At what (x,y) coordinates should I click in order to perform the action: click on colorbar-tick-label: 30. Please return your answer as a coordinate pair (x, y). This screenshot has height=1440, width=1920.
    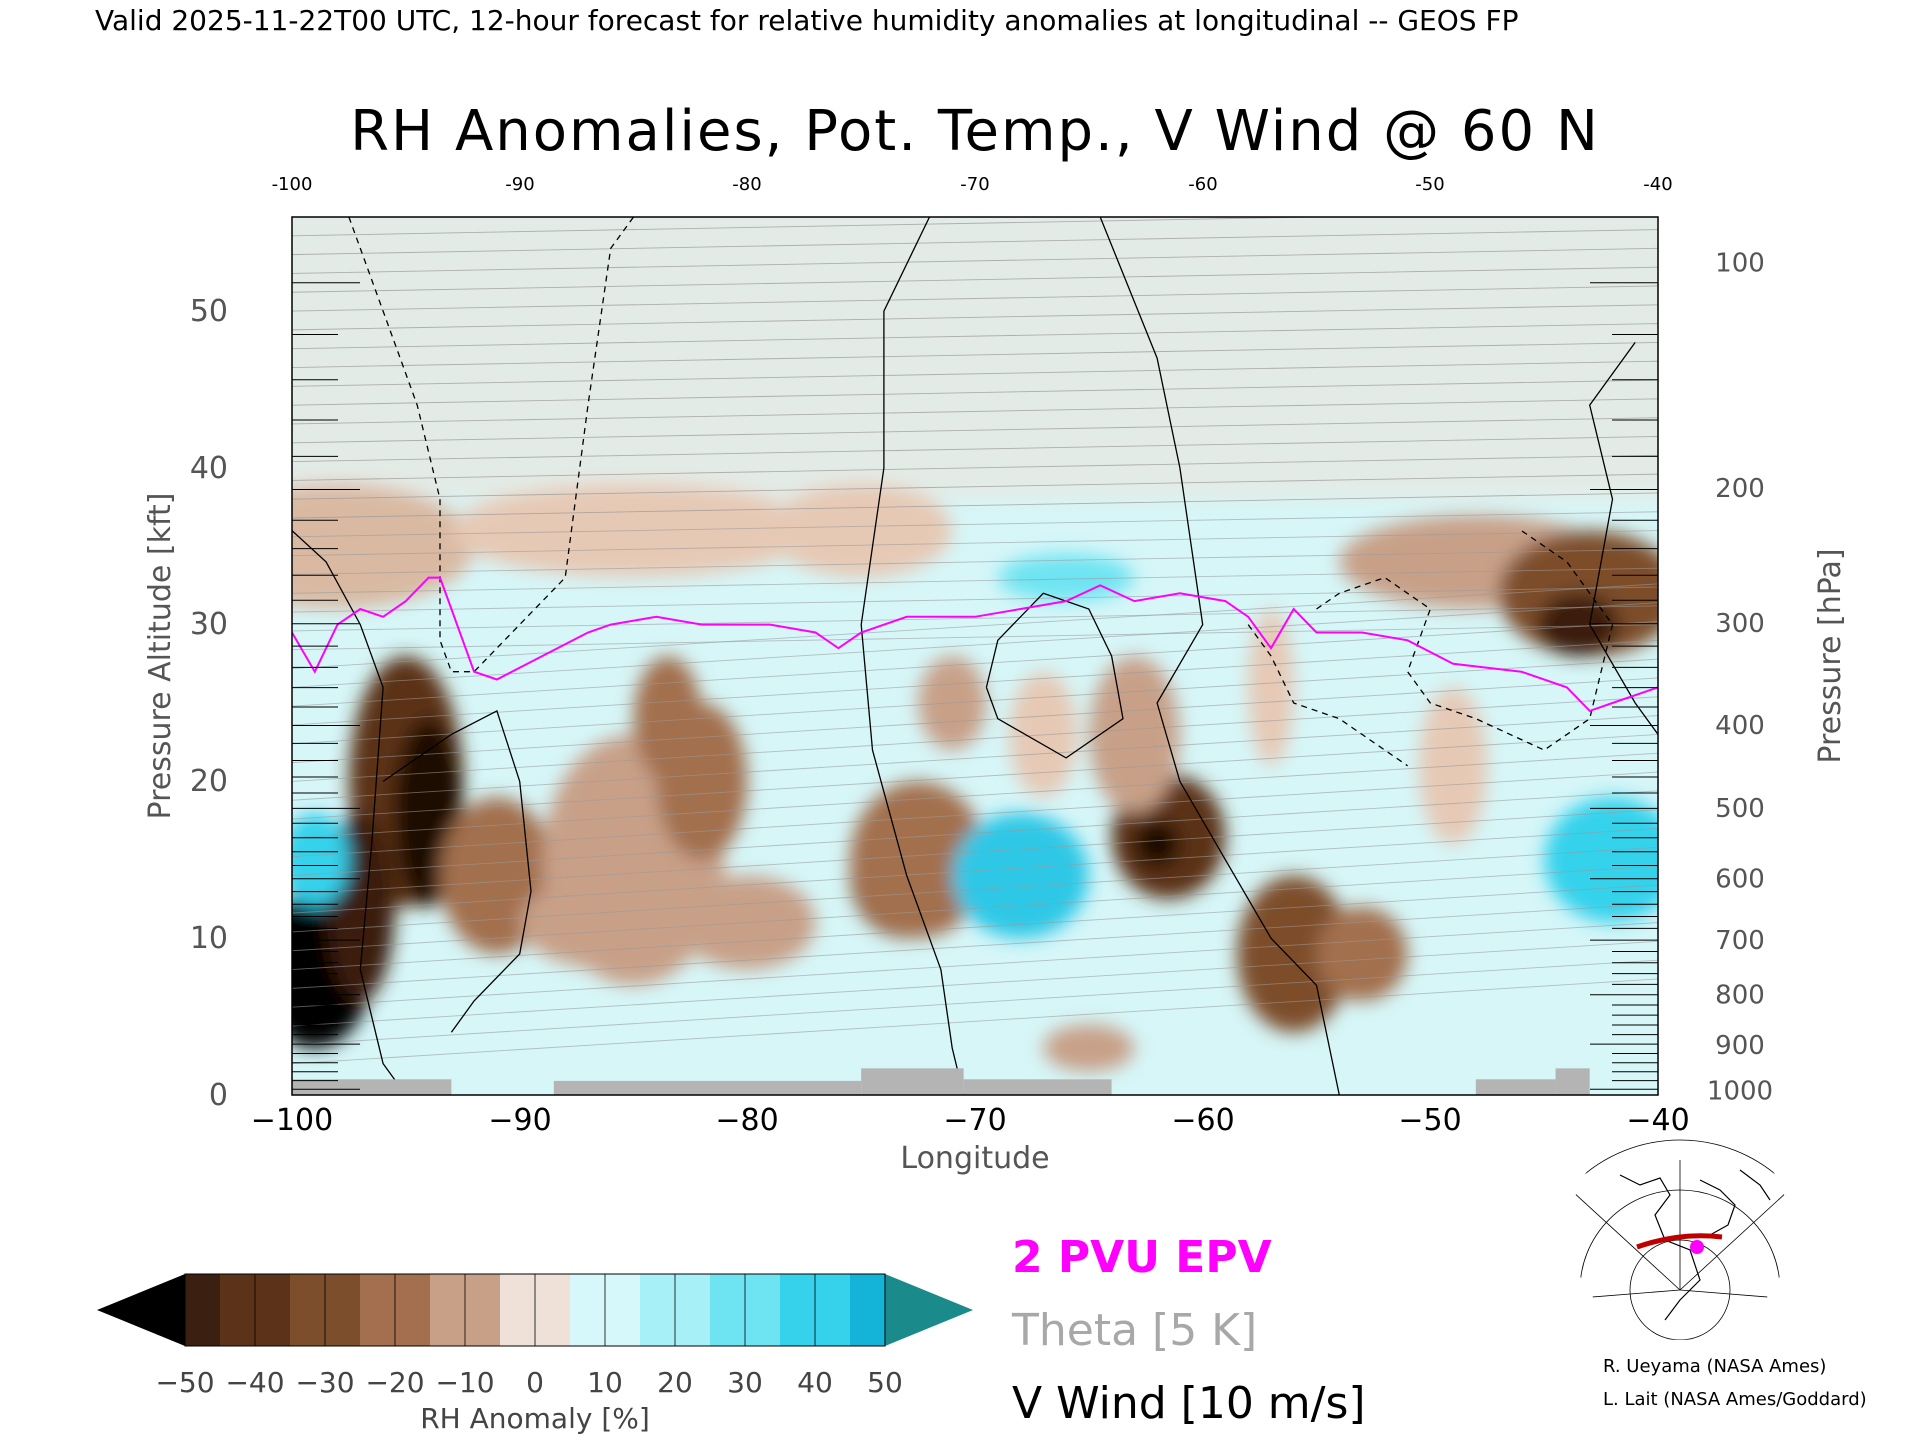
    Looking at the image, I should click on (745, 1382).